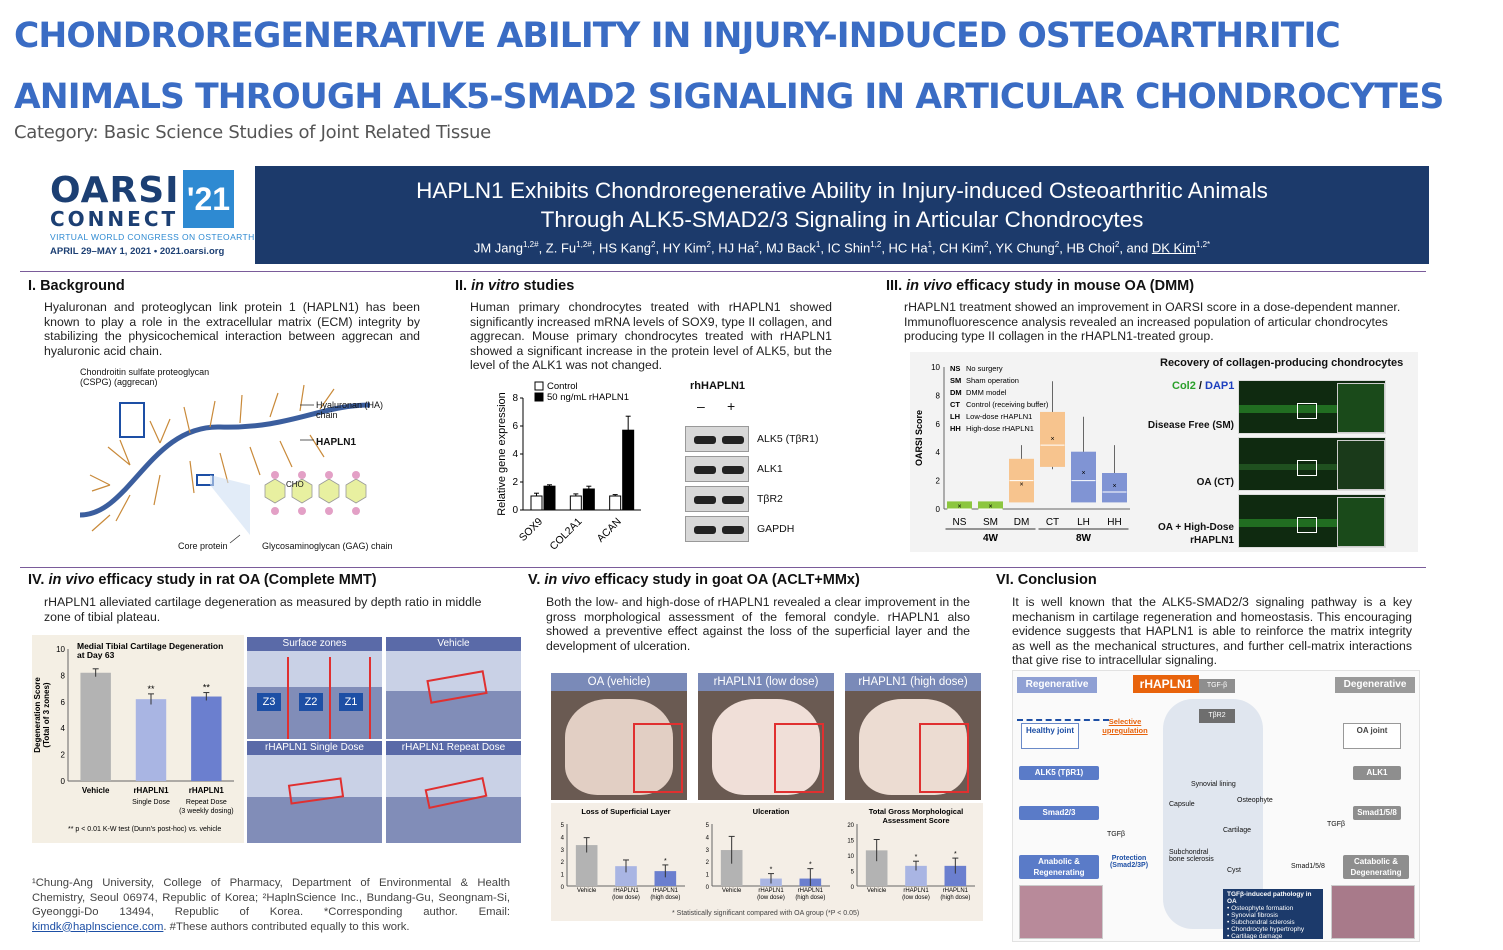 The height and width of the screenshot is (950, 1503). I want to click on author-name: CH Kim, so click(962, 248).